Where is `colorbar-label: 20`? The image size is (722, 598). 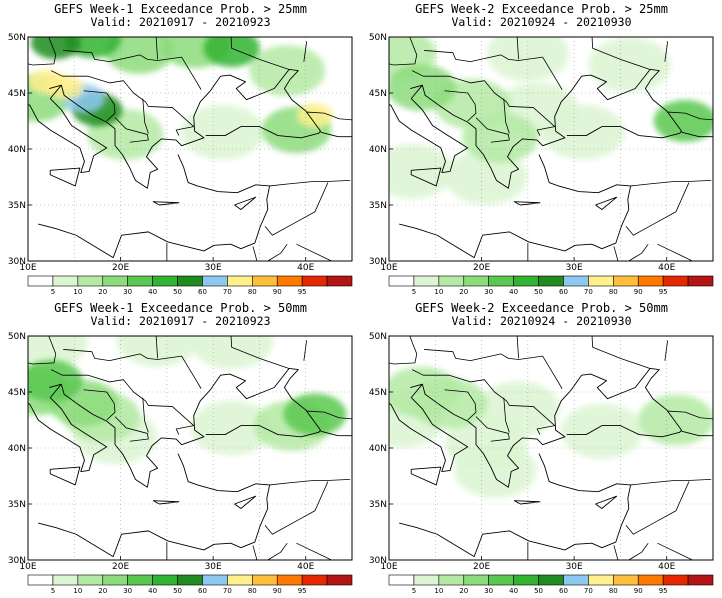
colorbar-label: 20 is located at coordinates (102, 591).